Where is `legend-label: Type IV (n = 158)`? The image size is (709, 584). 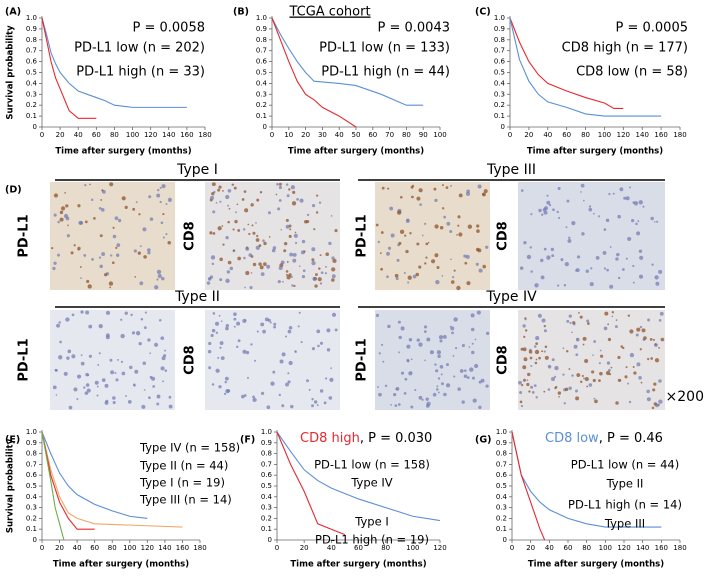 legend-label: Type IV (n = 158) is located at coordinates (189, 448).